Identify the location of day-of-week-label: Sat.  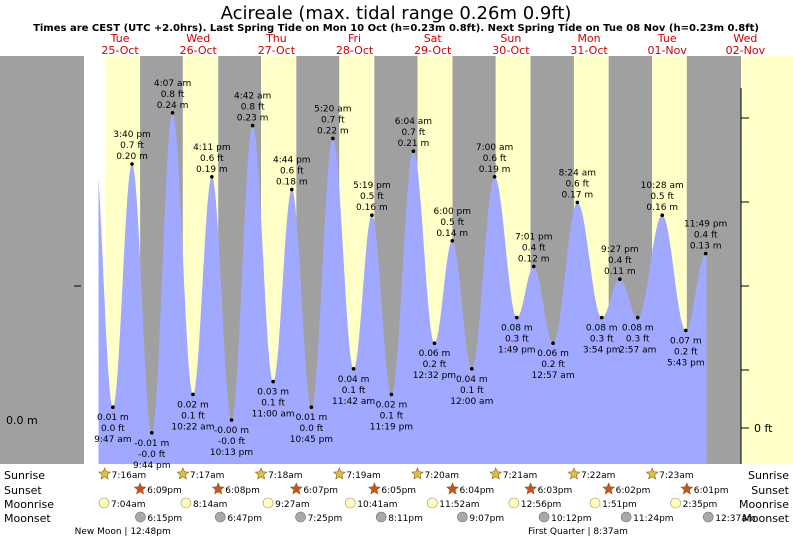
(433, 38).